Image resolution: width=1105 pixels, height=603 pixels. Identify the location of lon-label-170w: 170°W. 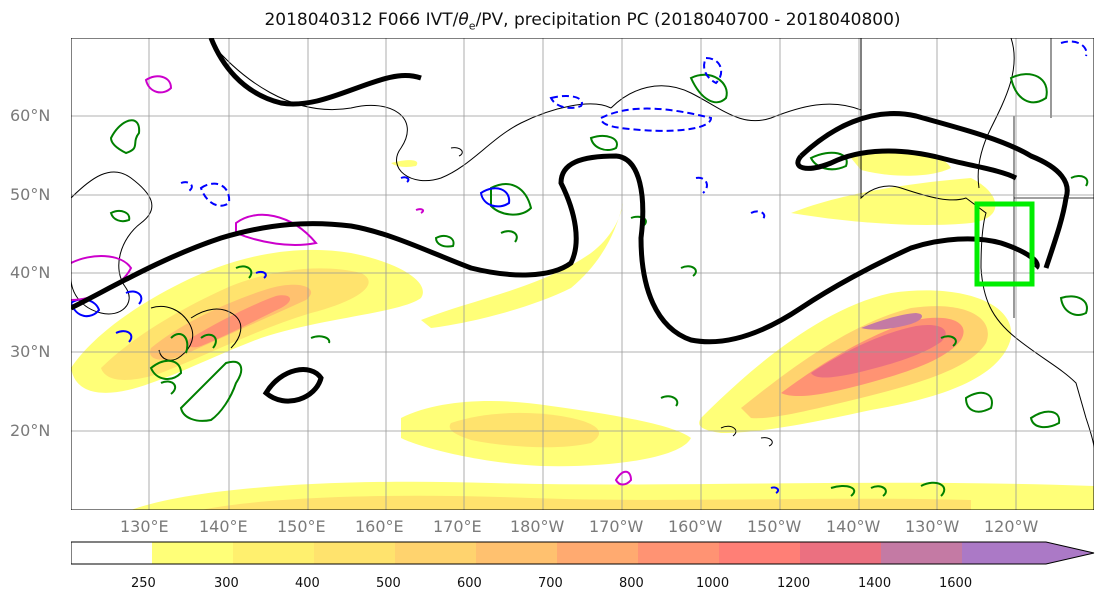
(616, 526).